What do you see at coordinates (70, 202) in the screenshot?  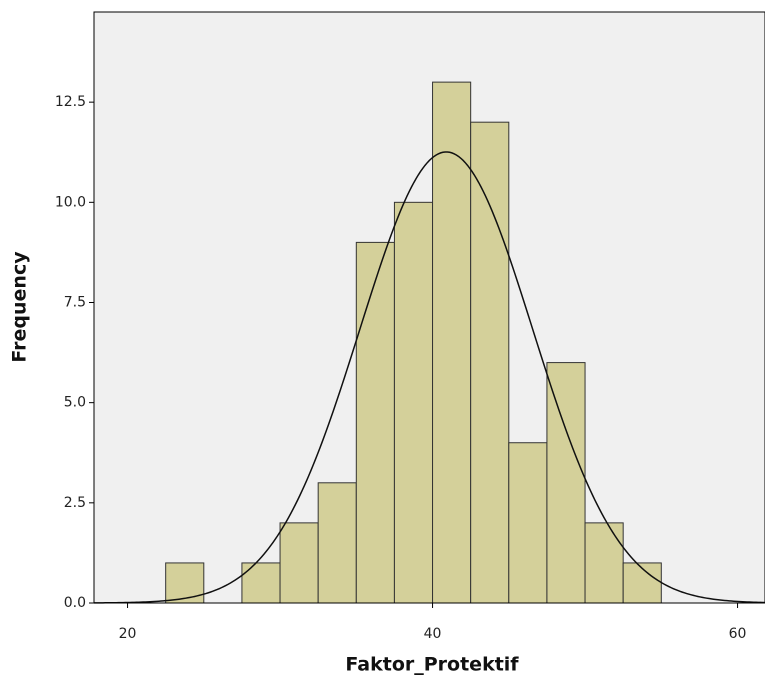 I see `y-tick-label: 10.0` at bounding box center [70, 202].